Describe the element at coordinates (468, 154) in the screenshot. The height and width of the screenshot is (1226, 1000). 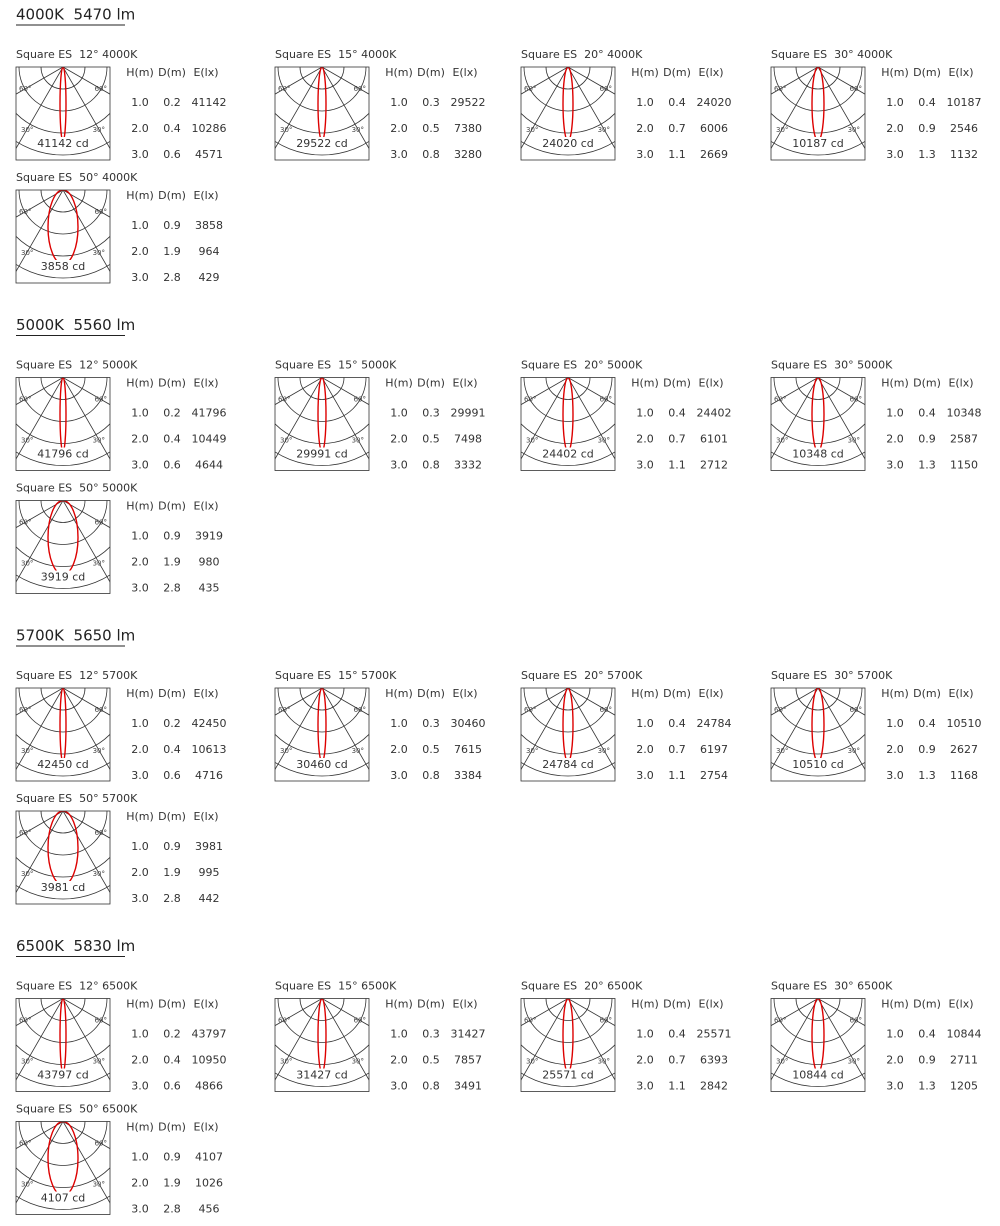
I see `table-cell: 3280` at that location.